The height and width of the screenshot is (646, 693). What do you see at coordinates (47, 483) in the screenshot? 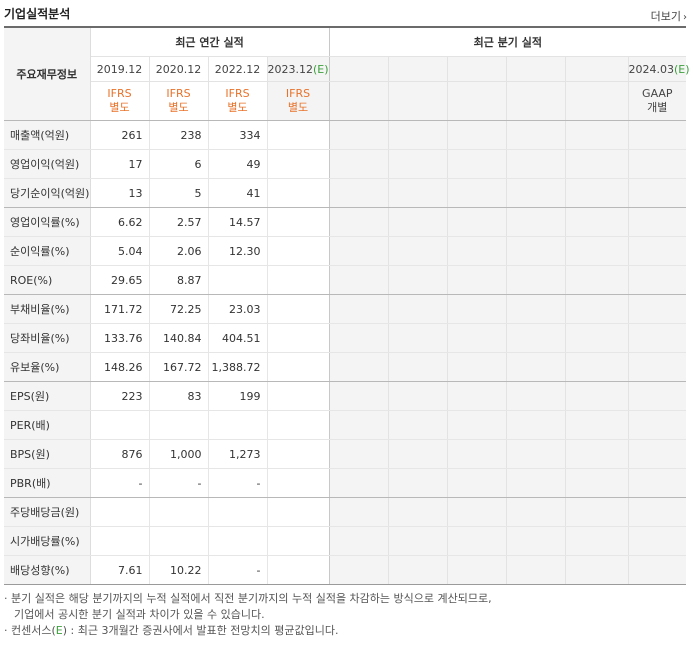
I see `row-label: PBR(배)` at bounding box center [47, 483].